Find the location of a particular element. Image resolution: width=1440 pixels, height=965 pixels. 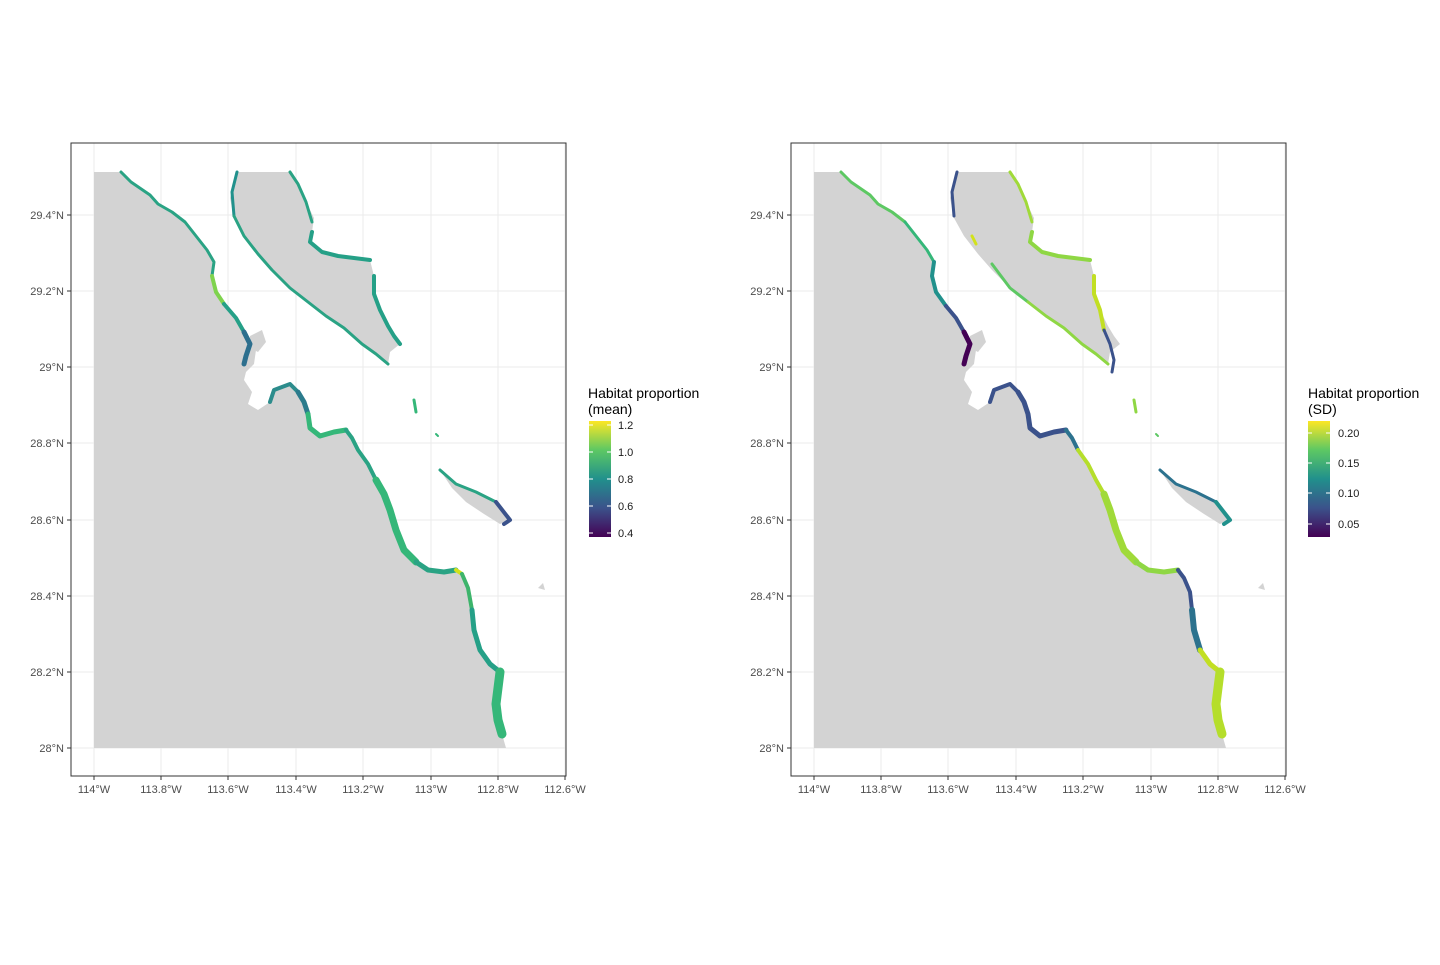

legend-label: 0.20 is located at coordinates (1348, 434).